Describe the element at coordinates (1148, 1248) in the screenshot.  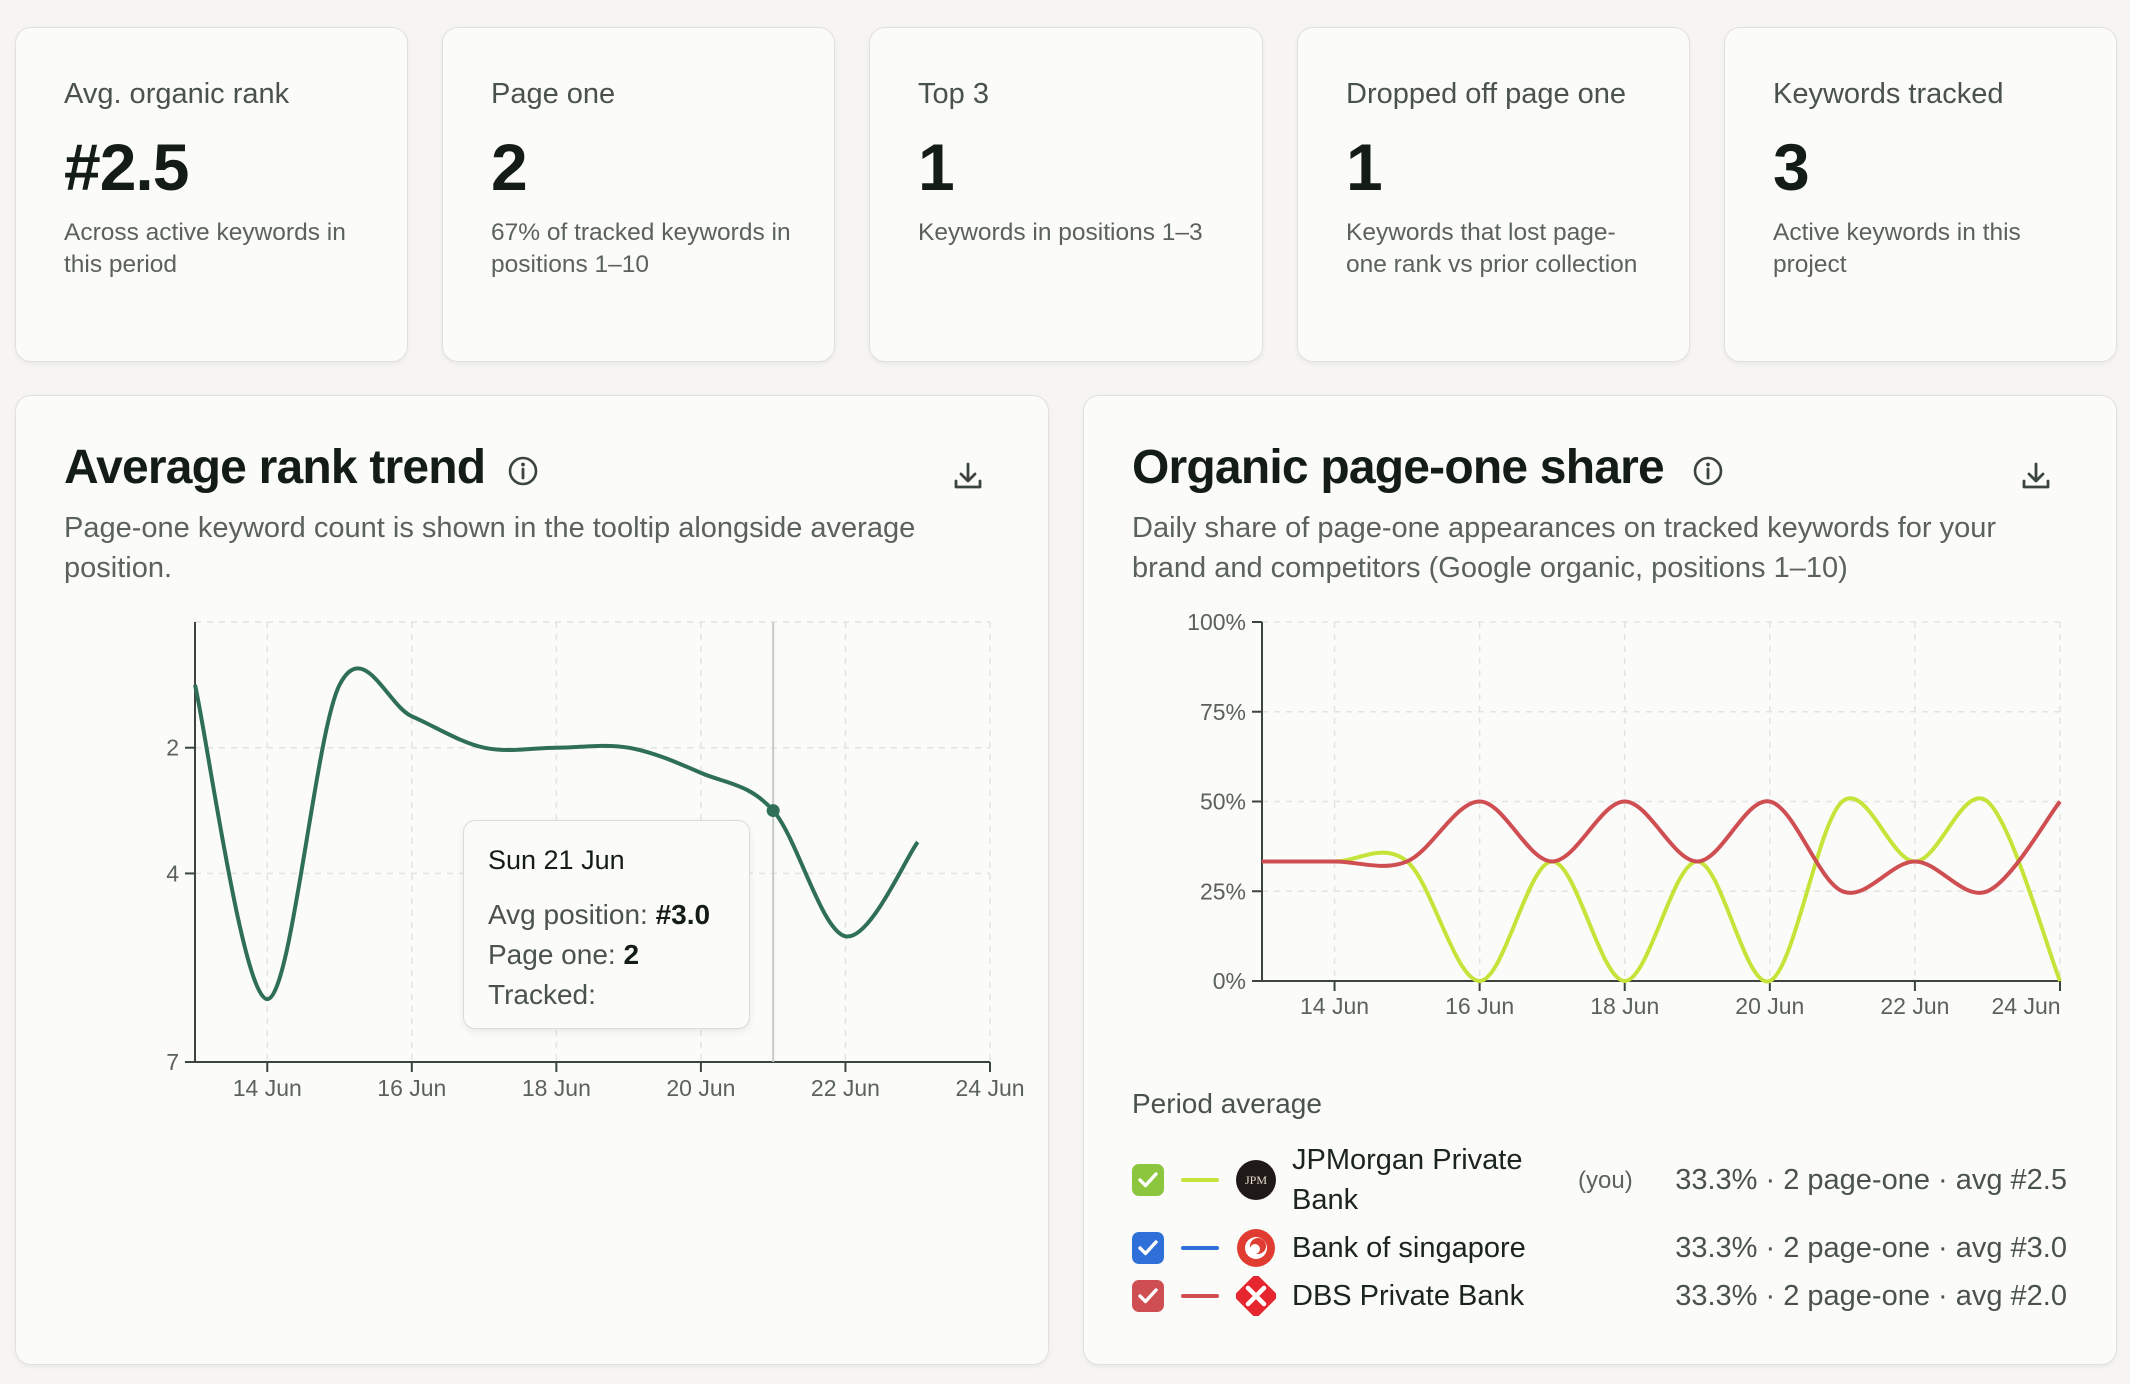
I see `checkbox-bank-of-singapore` at that location.